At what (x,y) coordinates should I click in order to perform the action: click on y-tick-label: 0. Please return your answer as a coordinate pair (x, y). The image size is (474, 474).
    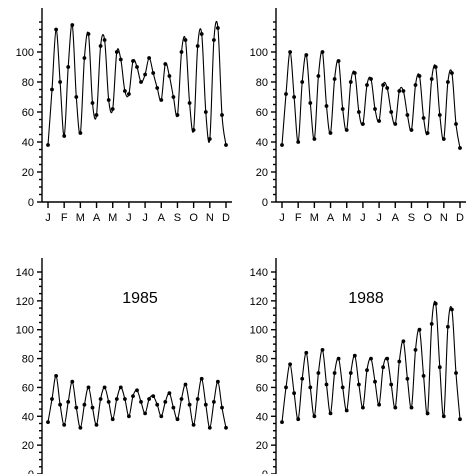
    Looking at the image, I should click on (265, 203).